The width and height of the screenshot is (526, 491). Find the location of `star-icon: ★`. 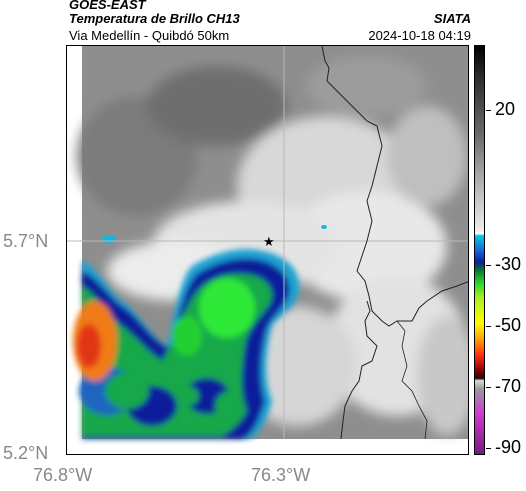

star-icon: ★ is located at coordinates (269, 242).